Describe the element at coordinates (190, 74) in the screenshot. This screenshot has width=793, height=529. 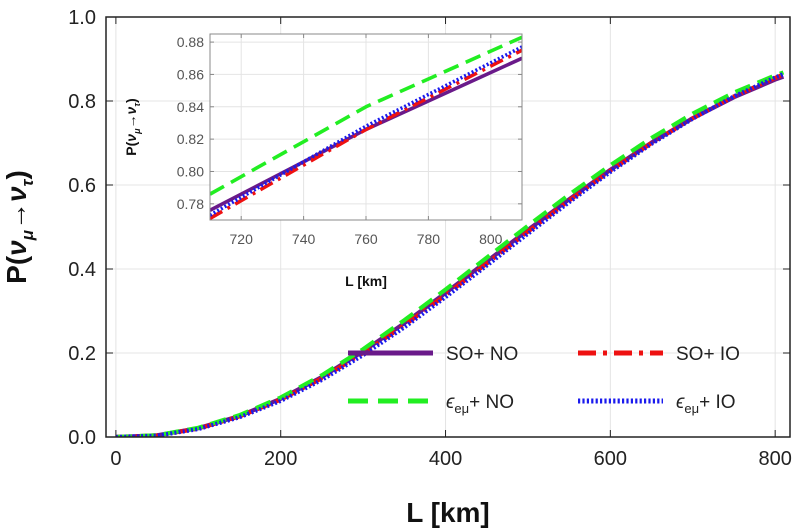
I see `y-tick-label: 0.86` at that location.